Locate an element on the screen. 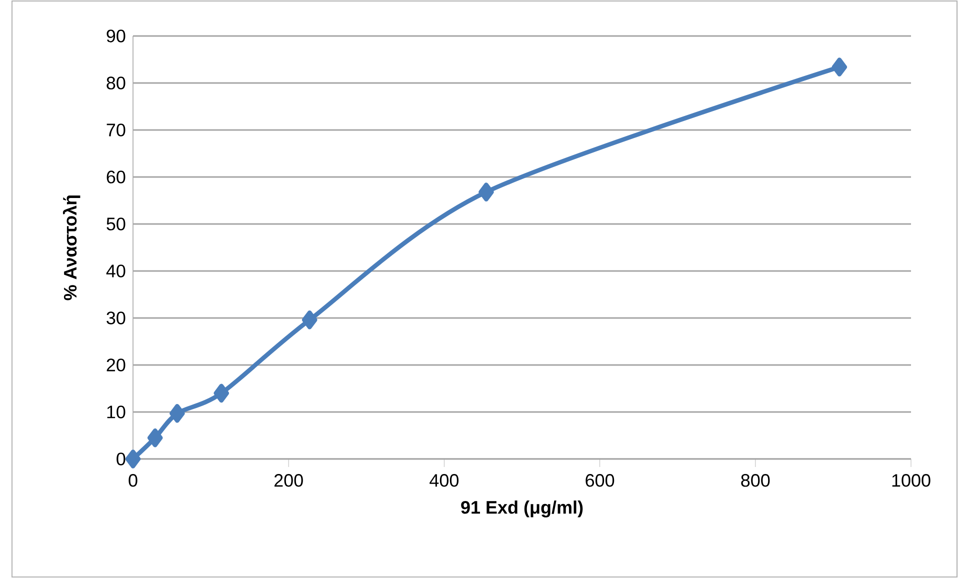 This screenshot has width=958, height=581. y-tick-label: 70 is located at coordinates (116, 130).